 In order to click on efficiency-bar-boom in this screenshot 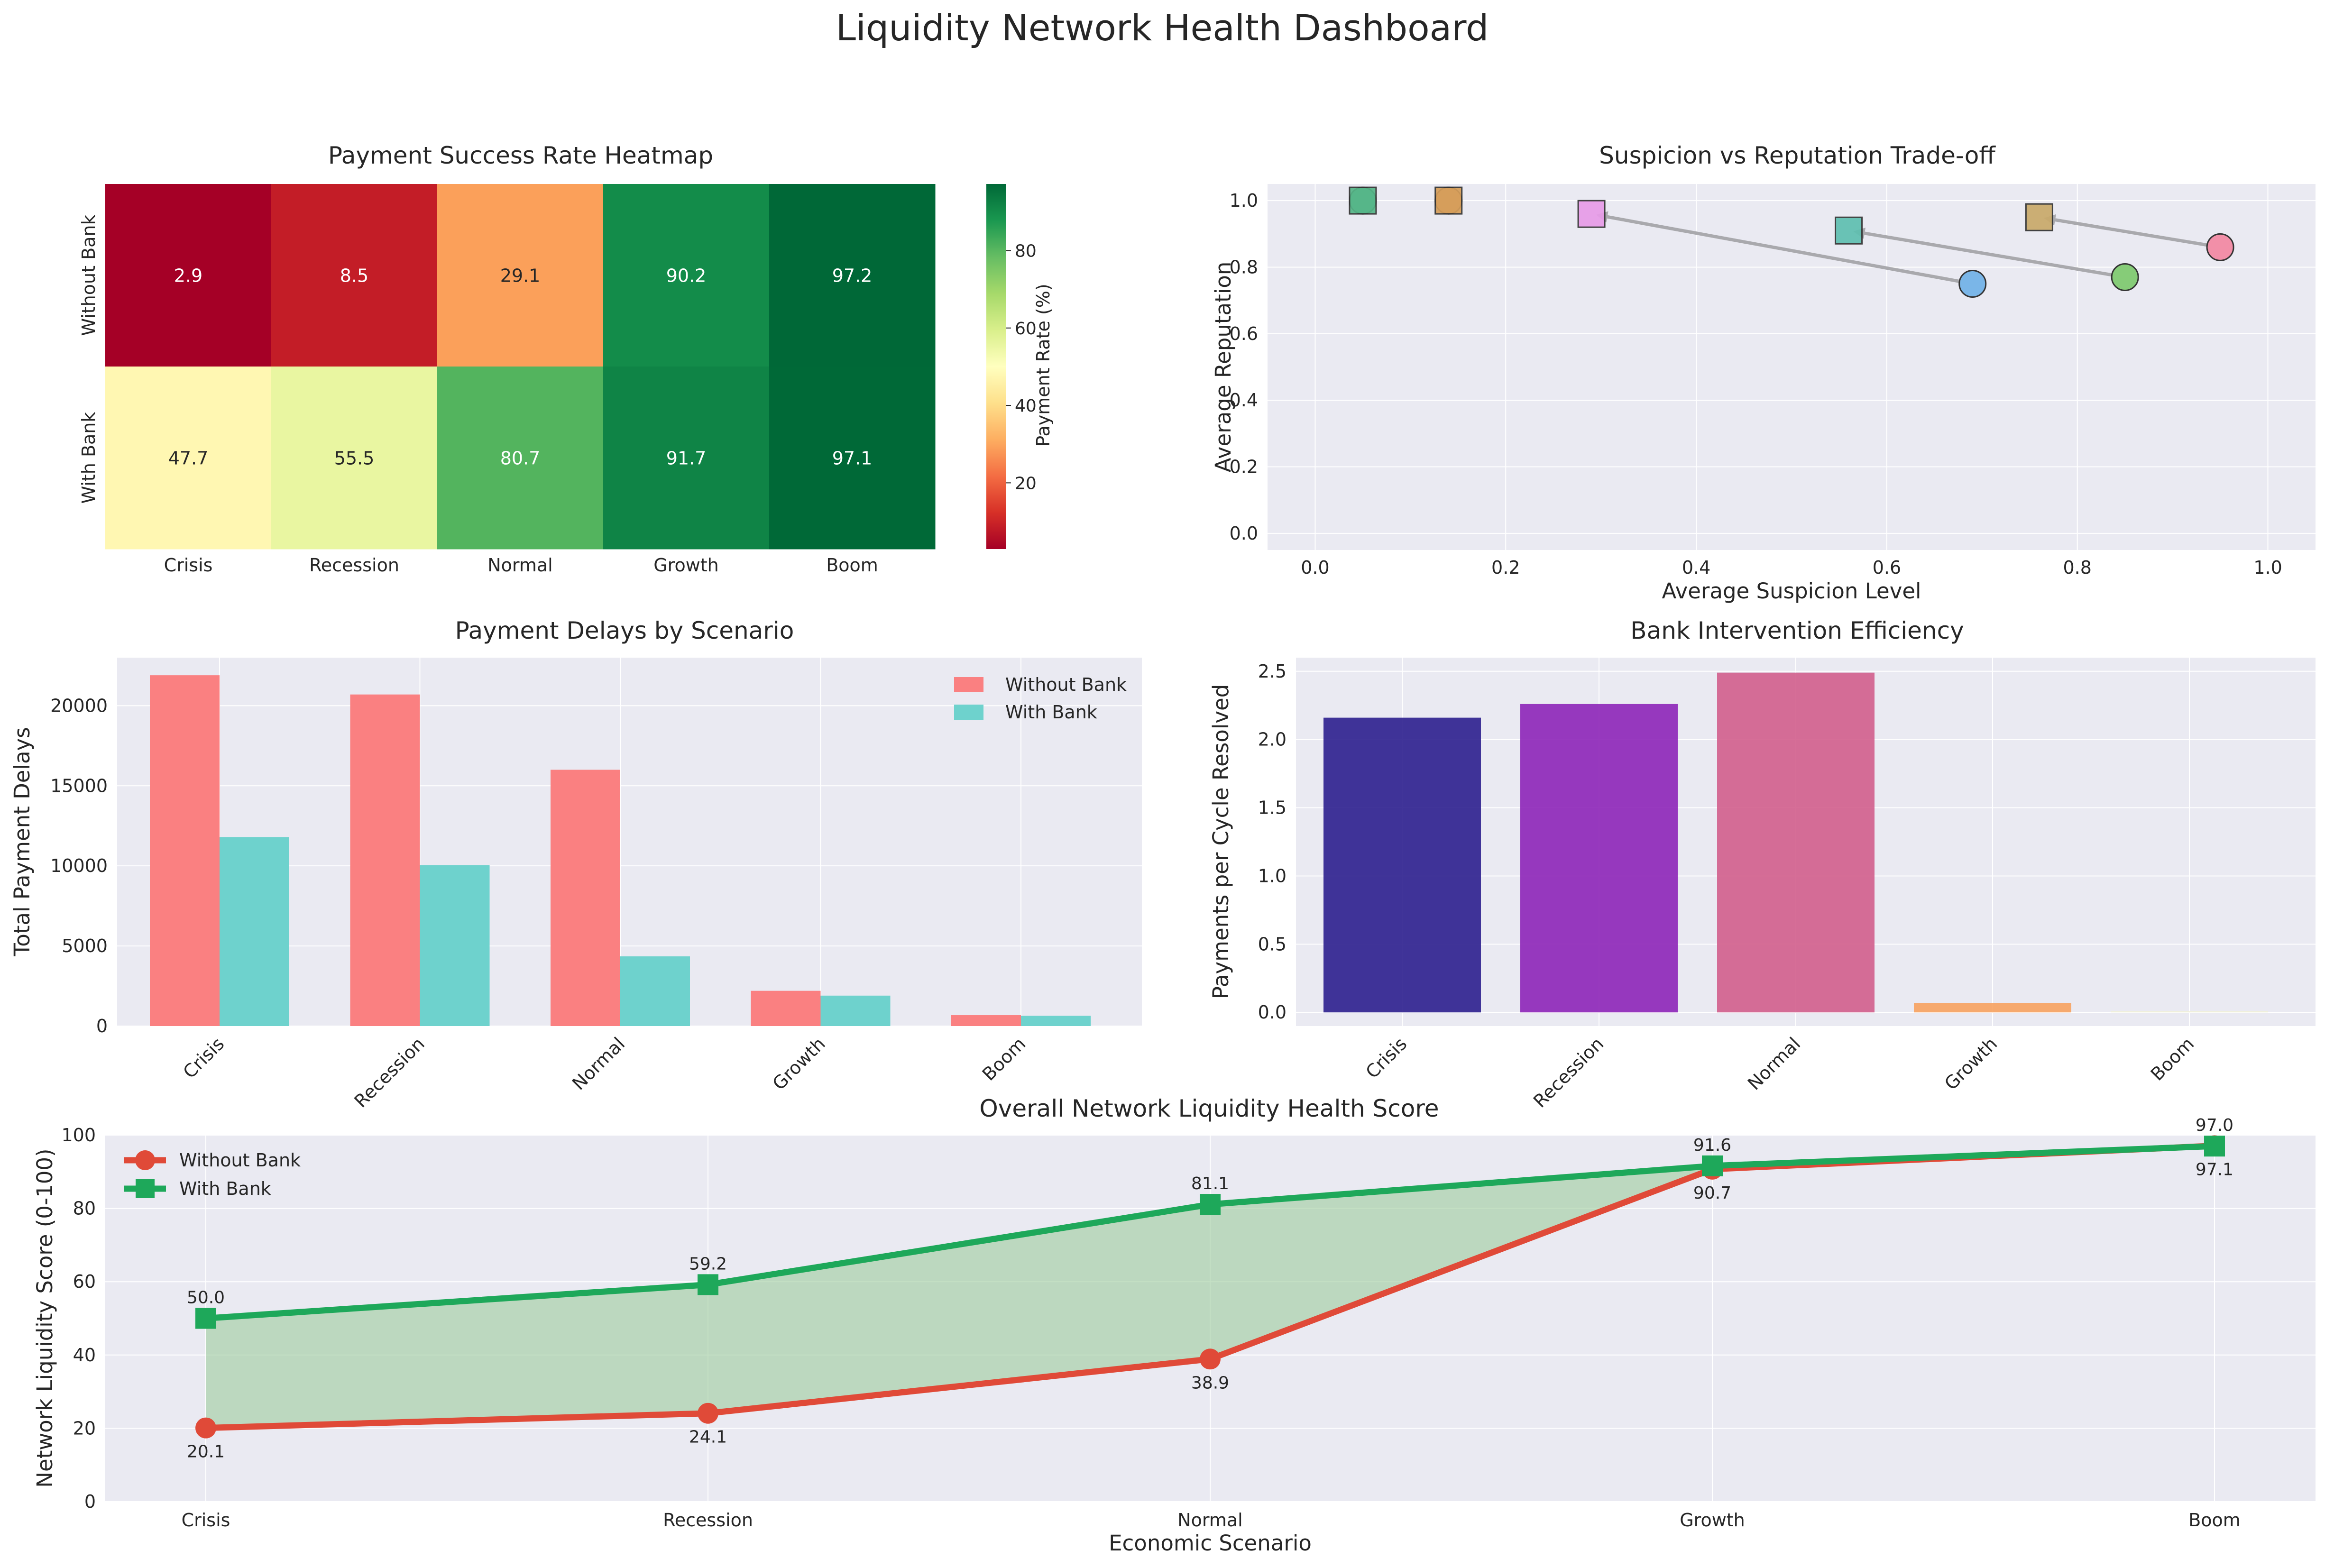, I will do `click(2189, 1012)`.